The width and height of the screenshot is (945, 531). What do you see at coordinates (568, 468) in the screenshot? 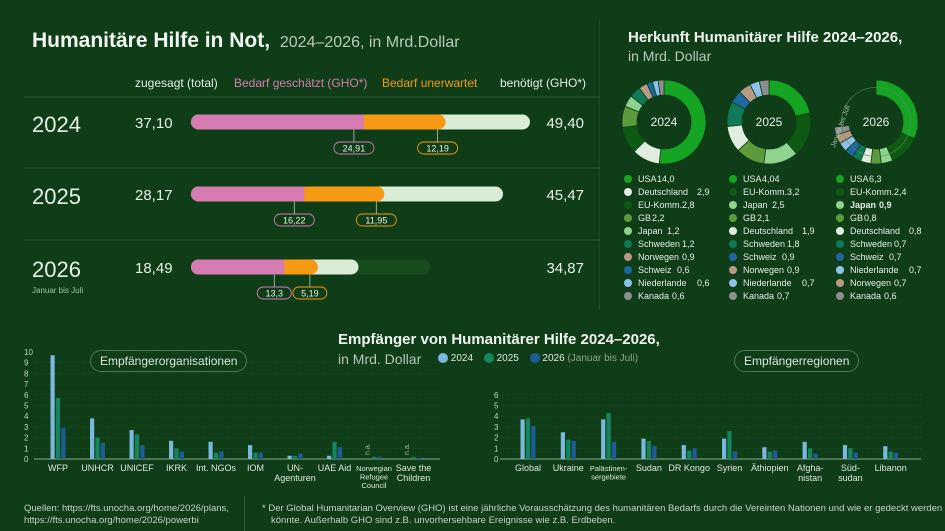
I see `category-label-line: Ukraine` at bounding box center [568, 468].